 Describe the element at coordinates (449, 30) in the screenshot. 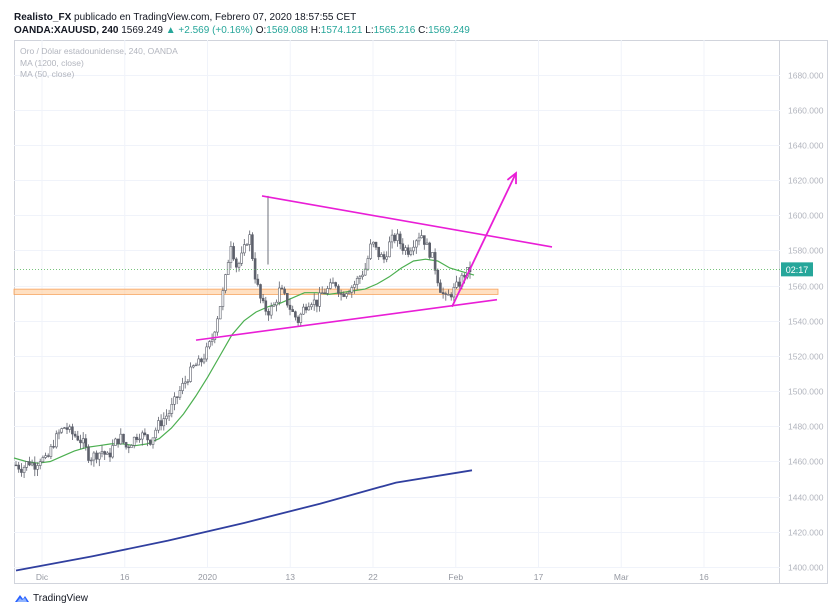

I see `close-value: 1569.249` at that location.